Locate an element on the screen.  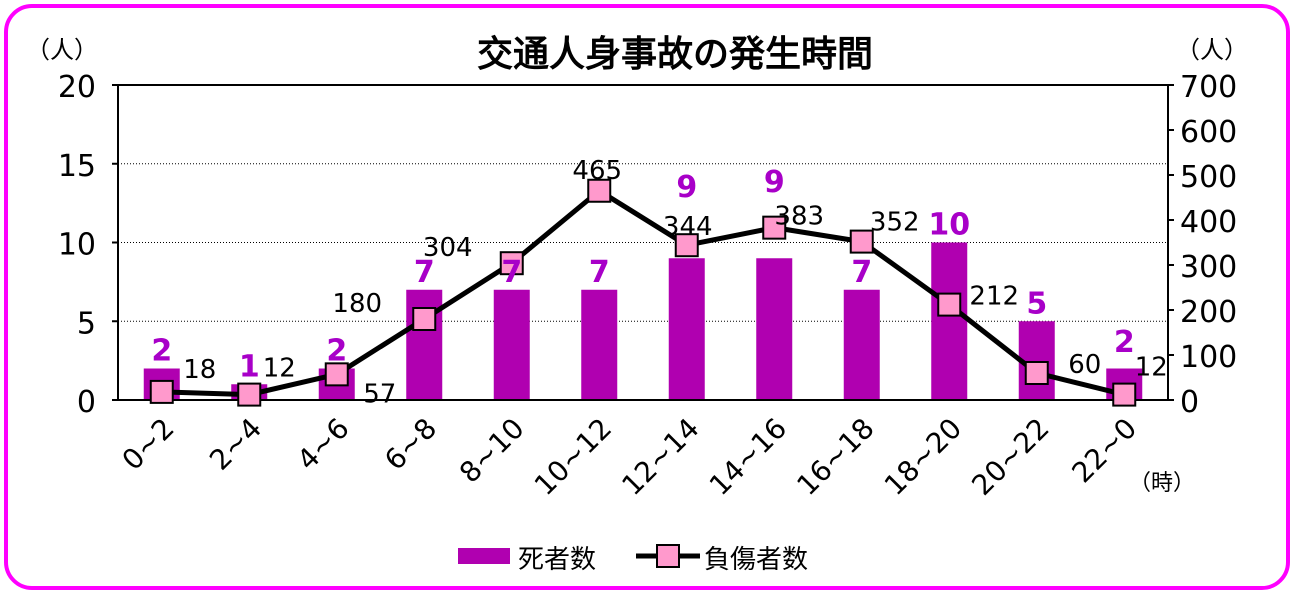
legend-swatch-injuries-marker is located at coordinates (668, 556).